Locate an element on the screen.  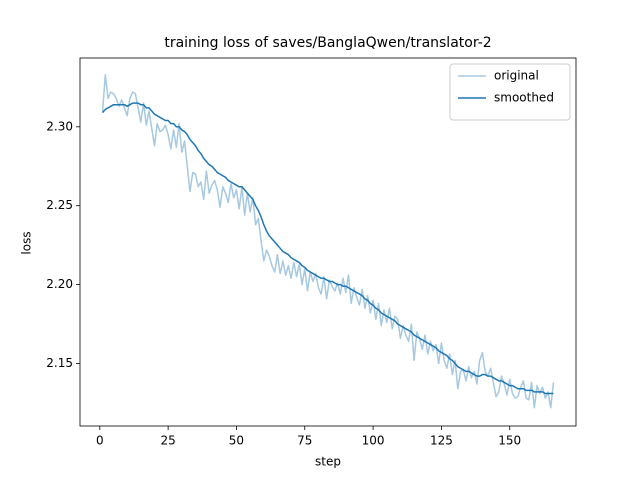
legend-box is located at coordinates (510, 92).